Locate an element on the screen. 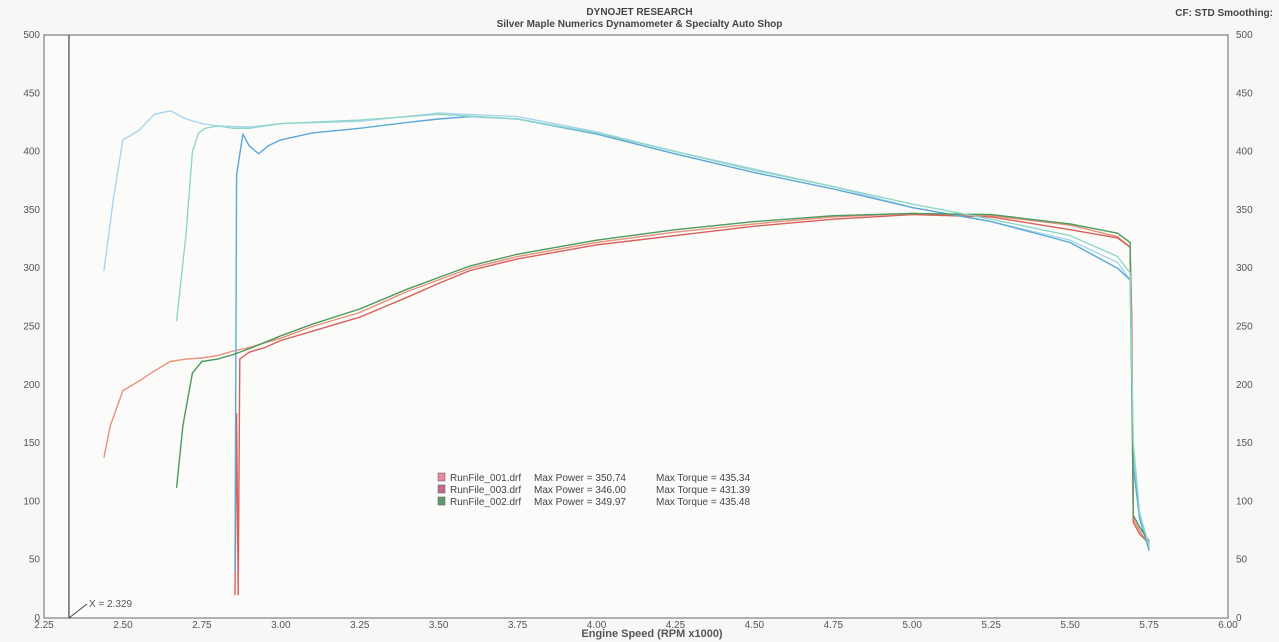  x-tick-label: 5.25 is located at coordinates (991, 625).